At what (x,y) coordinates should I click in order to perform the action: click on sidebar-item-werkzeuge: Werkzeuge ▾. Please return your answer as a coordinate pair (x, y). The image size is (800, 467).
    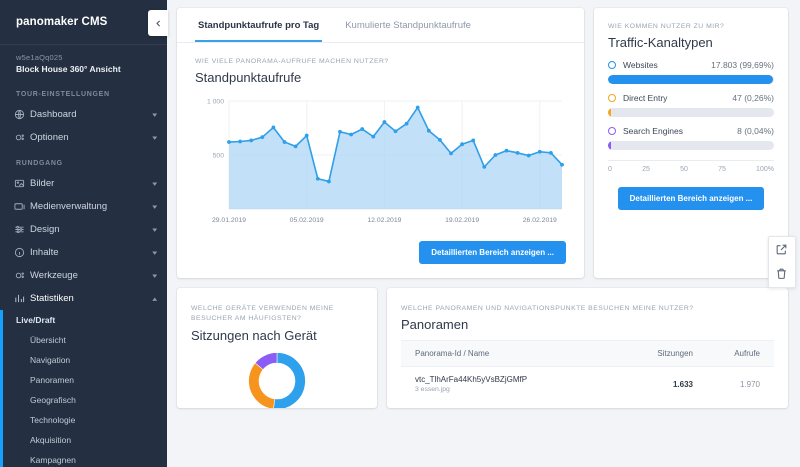
    Looking at the image, I should click on (83, 275).